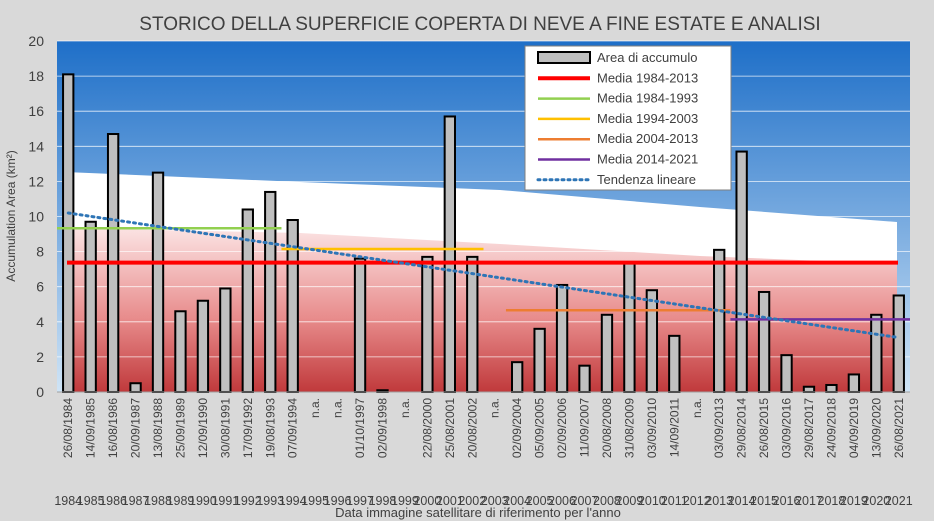  Describe the element at coordinates (338, 501) in the screenshot. I see `x-tick-year: 1996` at that location.